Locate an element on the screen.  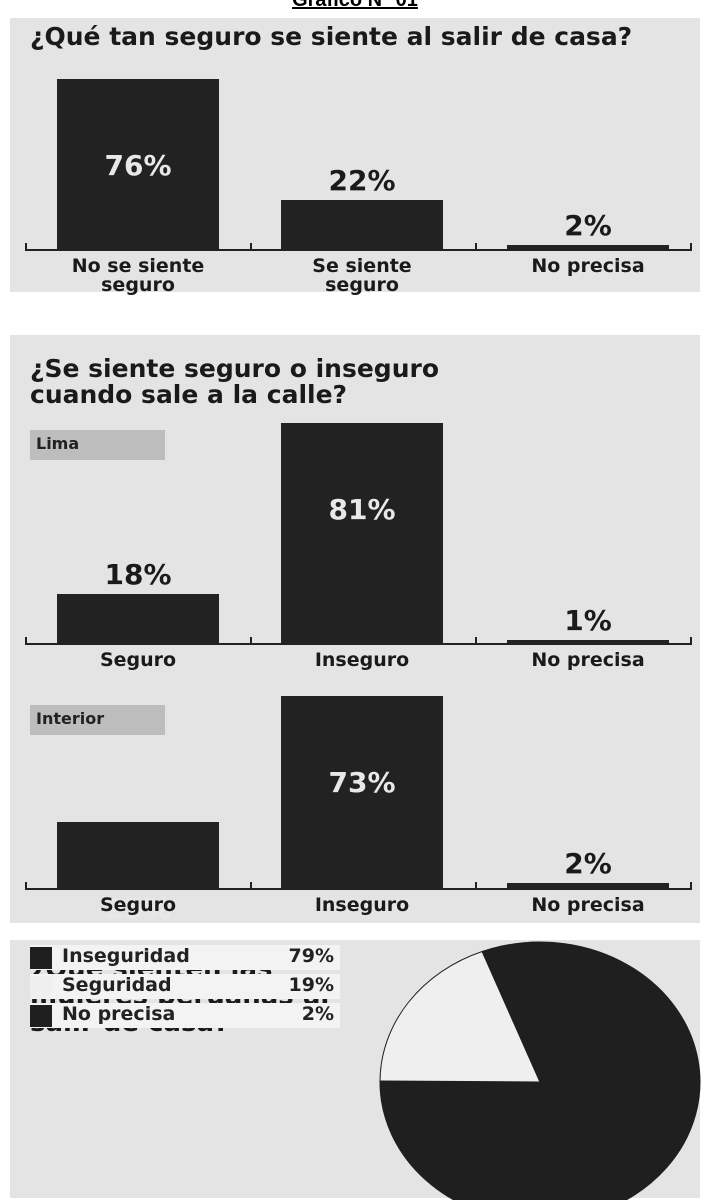
legend-label: No precisa is located at coordinates (119, 1014).